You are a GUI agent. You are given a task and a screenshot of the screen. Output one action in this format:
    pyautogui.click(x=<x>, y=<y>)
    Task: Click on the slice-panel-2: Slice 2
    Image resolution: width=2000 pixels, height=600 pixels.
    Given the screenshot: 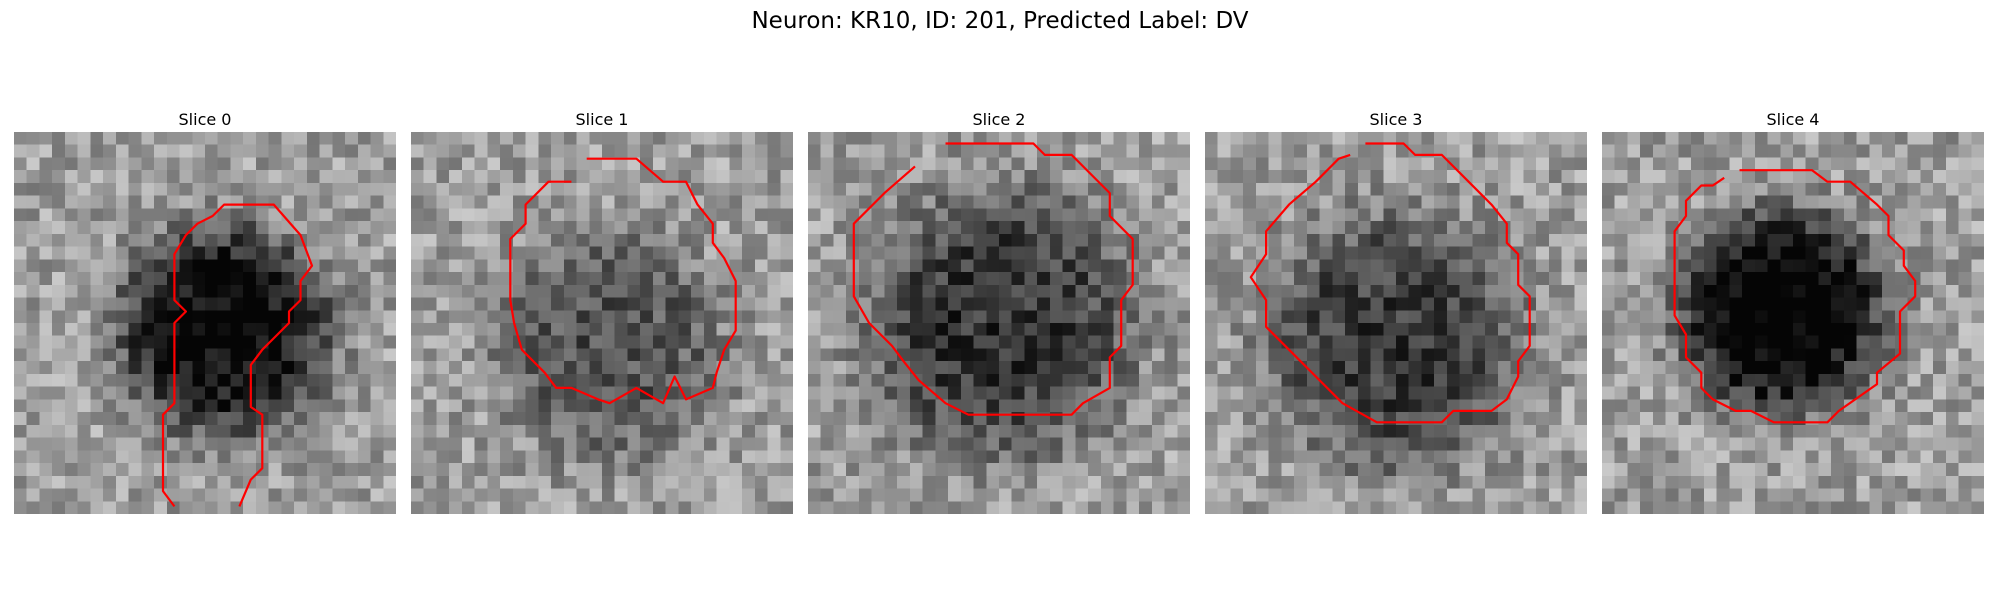 What is the action you would take?
    pyautogui.click(x=999, y=311)
    